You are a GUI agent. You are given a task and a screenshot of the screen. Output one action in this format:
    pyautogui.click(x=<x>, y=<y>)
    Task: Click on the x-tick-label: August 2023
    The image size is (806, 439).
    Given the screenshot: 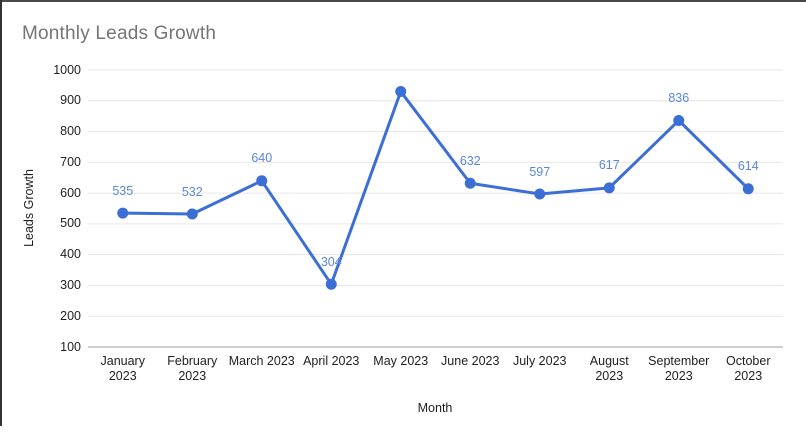 What is the action you would take?
    pyautogui.click(x=609, y=369)
    